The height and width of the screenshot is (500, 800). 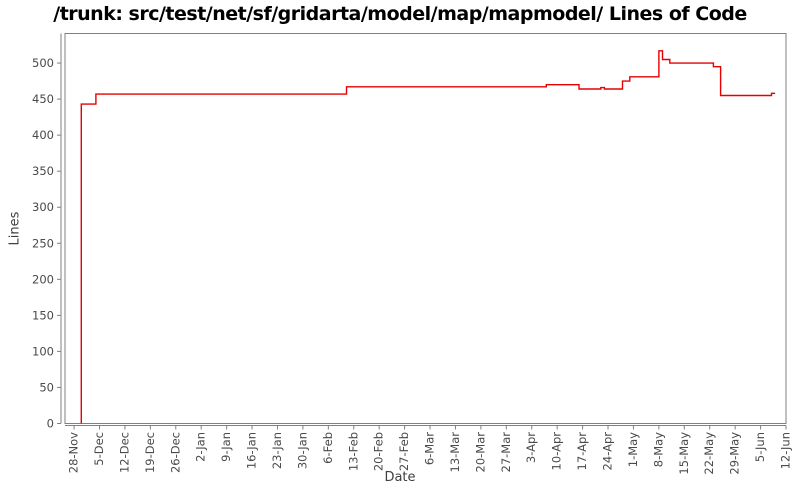 I want to click on x-tick-label: 22-May, so click(x=709, y=453).